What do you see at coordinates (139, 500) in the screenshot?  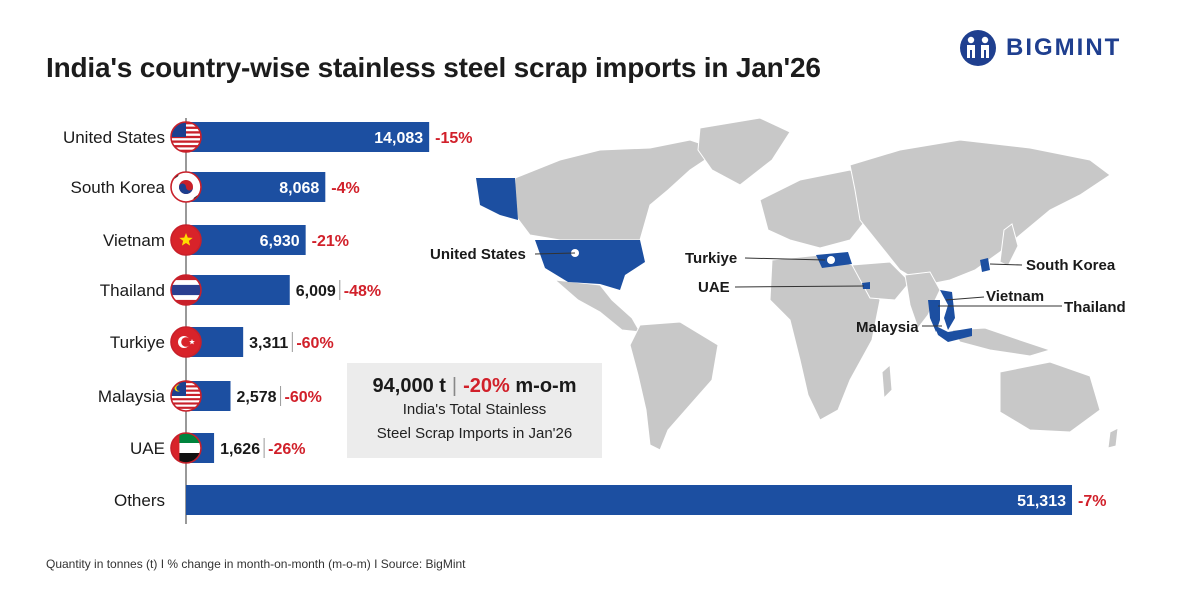 I see `category-label: Others` at bounding box center [139, 500].